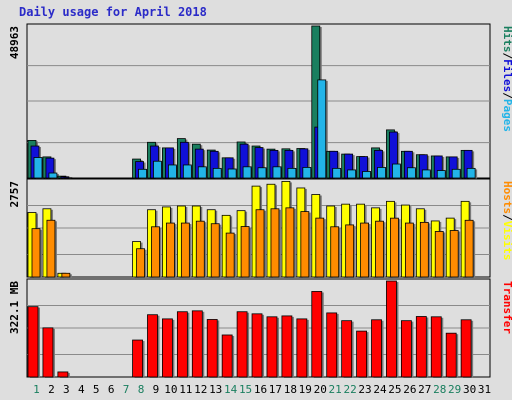 The width and height of the screenshot is (512, 400). I want to click on day-label-2: 2, so click(51, 389).